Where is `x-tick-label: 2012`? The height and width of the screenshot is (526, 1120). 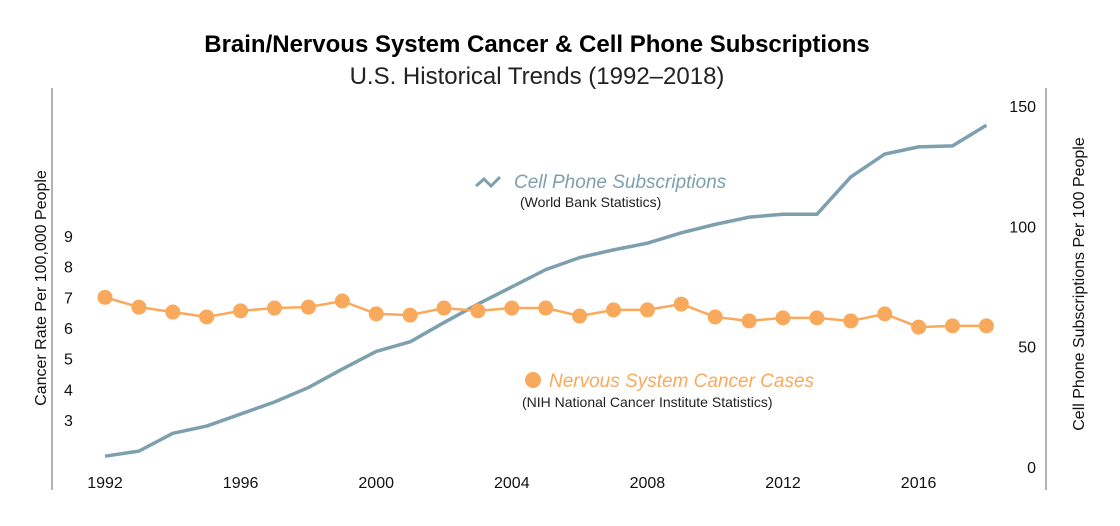 x-tick-label: 2012 is located at coordinates (783, 483).